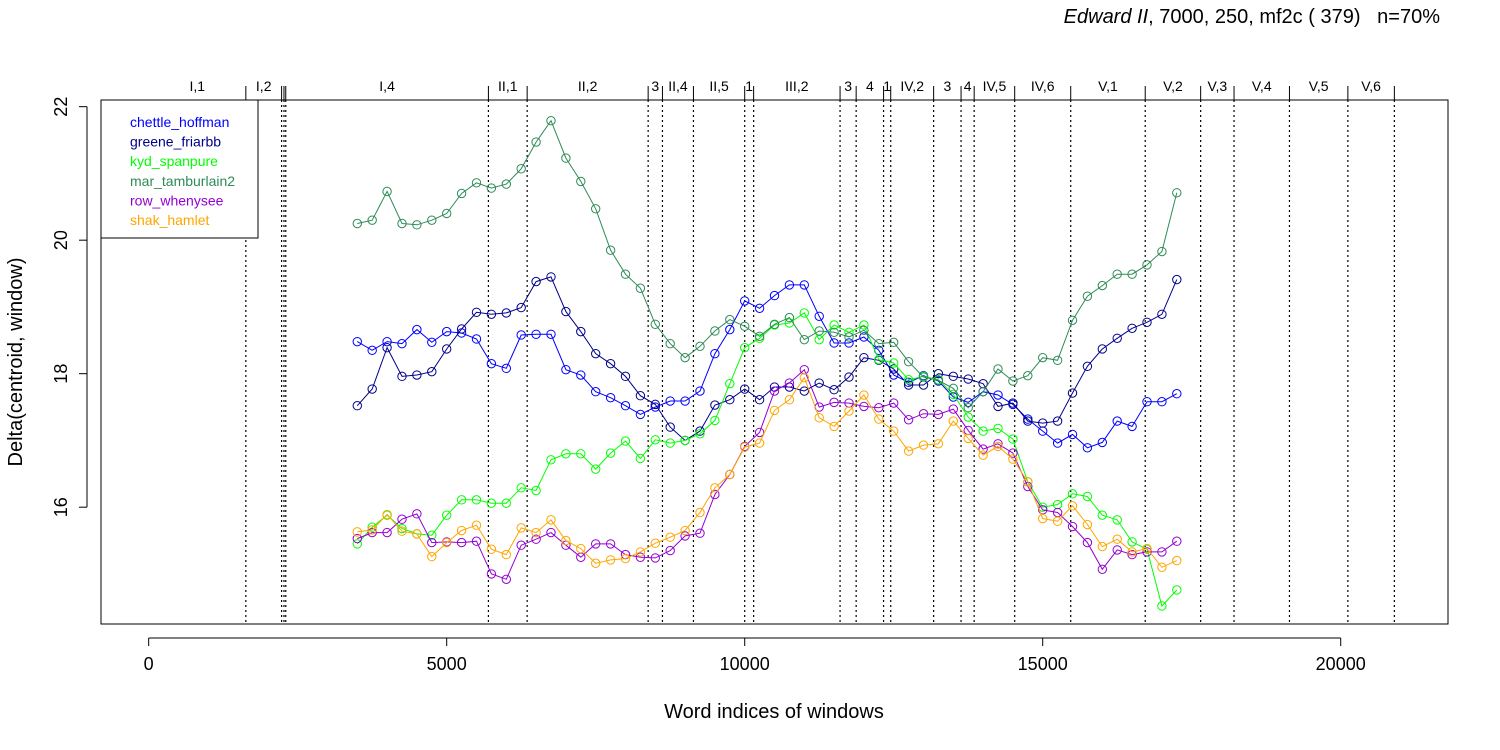  Describe the element at coordinates (61, 374) in the screenshot. I see `y-tick-label: 18` at that location.